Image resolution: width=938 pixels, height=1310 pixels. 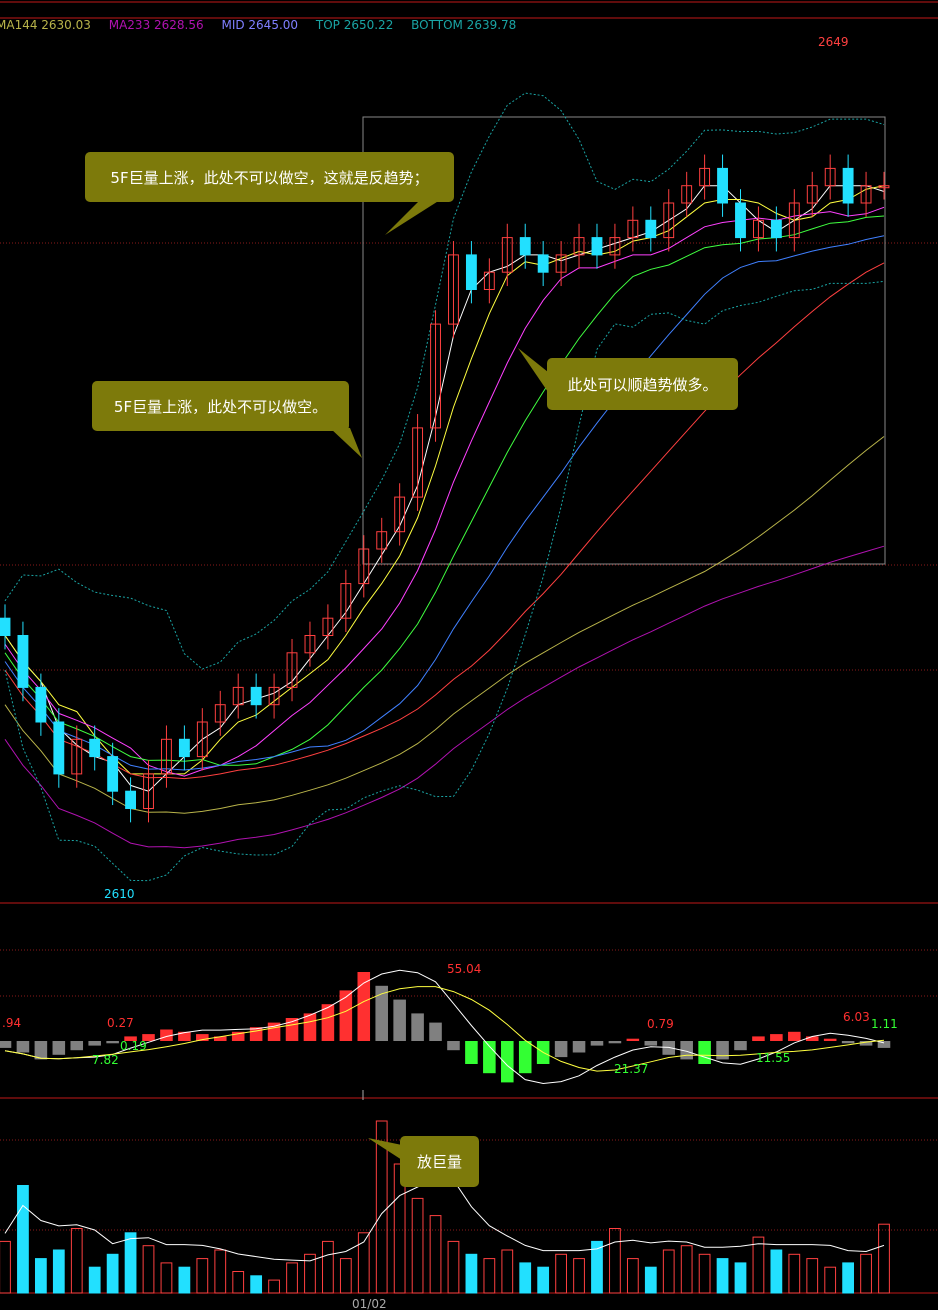 What do you see at coordinates (833, 42) in the screenshot?
I see `high-price-label: 2649` at bounding box center [833, 42].